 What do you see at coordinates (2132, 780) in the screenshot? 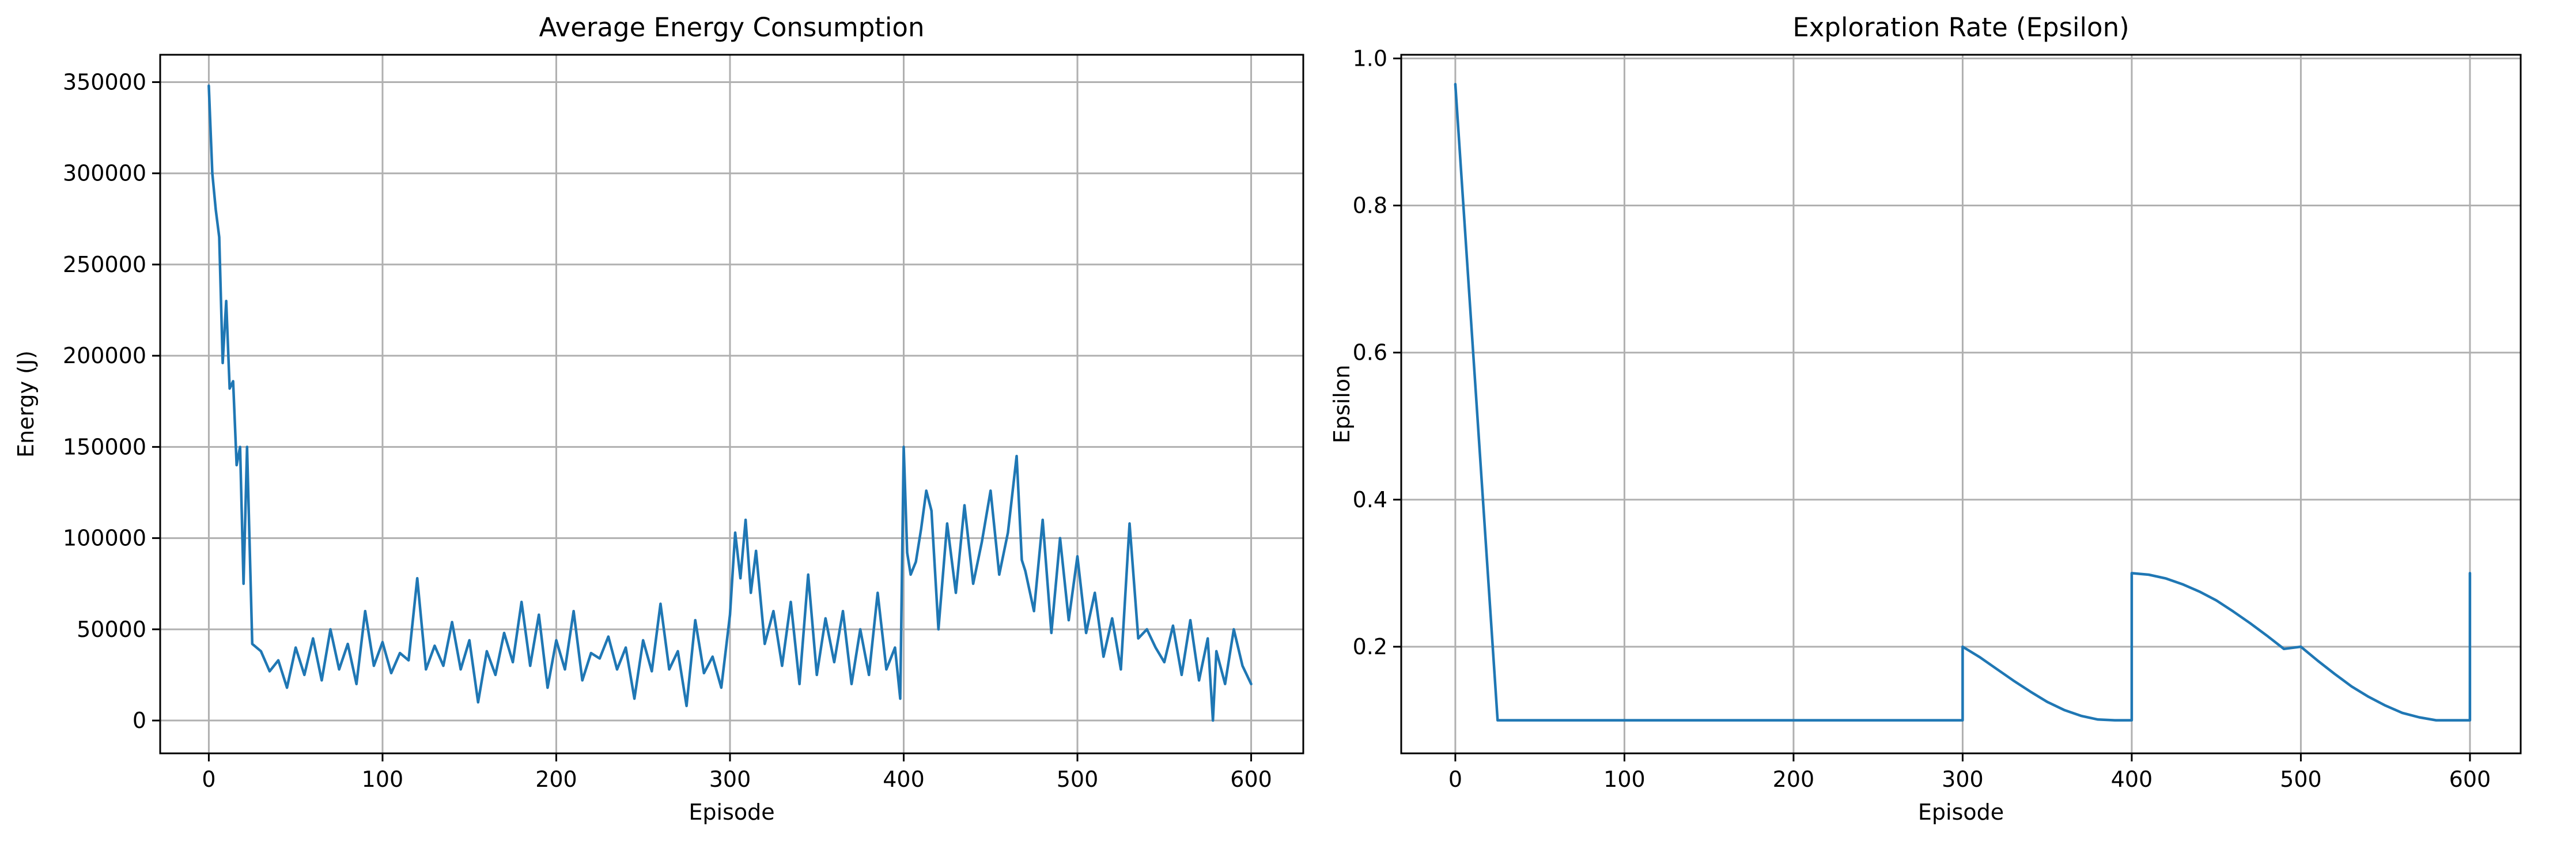
I see `epsilon-x-tick-label: 400` at bounding box center [2132, 780].